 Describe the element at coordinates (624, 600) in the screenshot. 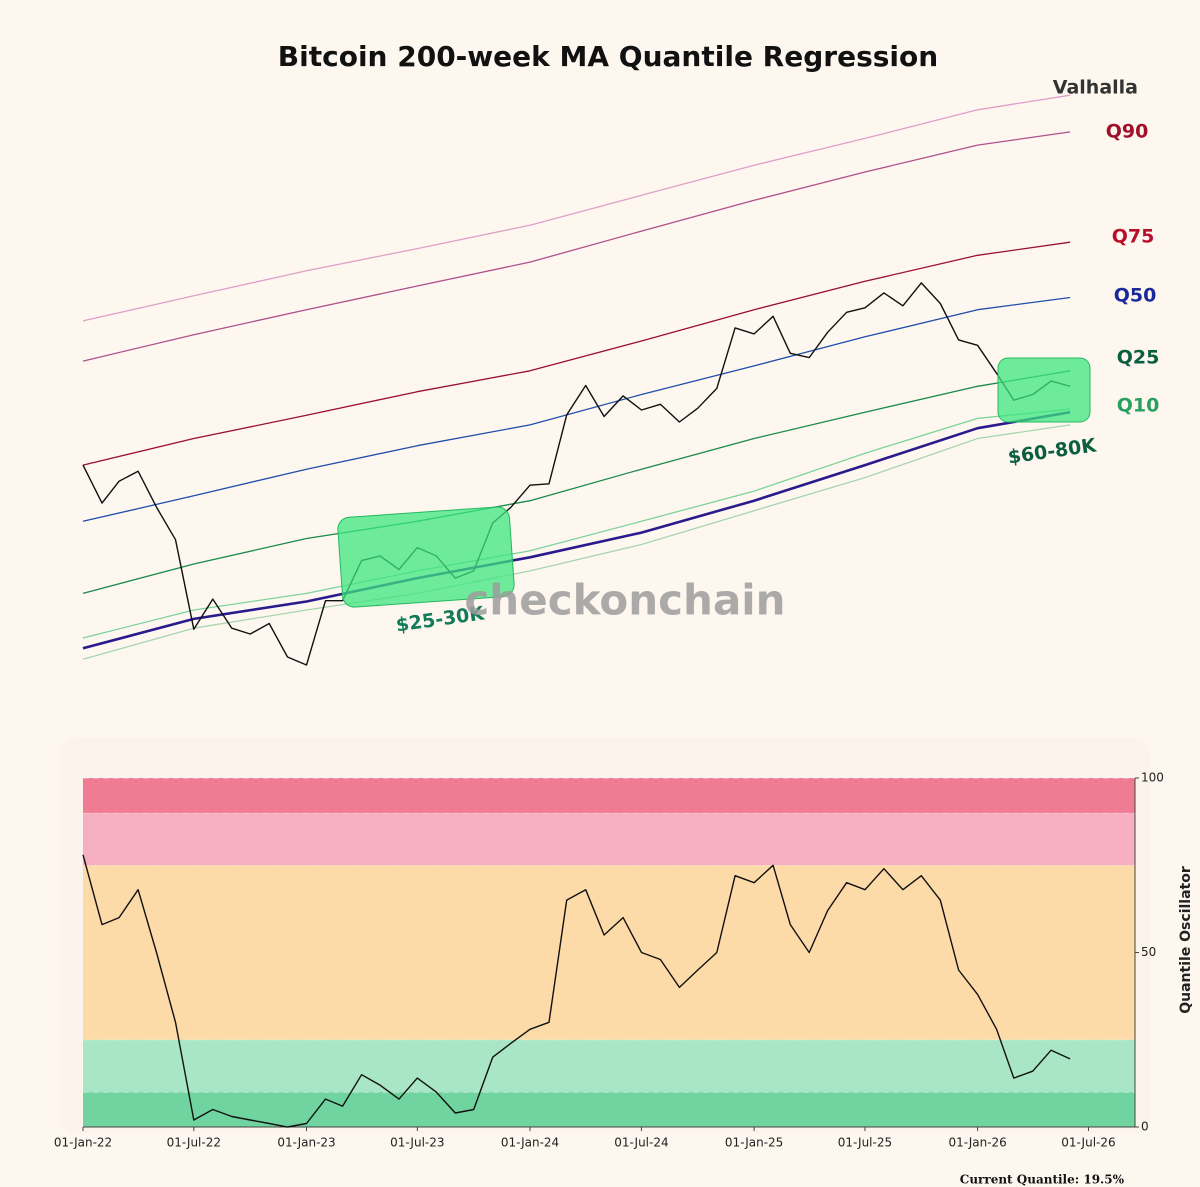

I see `watermark: checkonchain` at that location.